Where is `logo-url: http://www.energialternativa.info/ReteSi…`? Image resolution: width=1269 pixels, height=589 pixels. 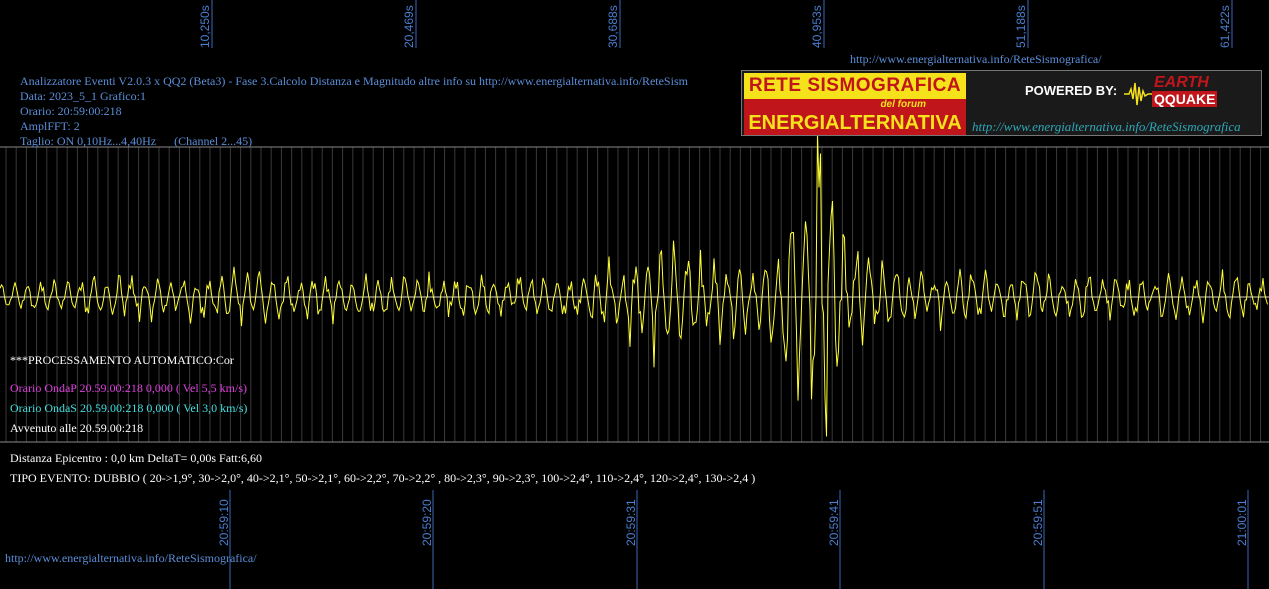
logo-url: http://www.energialternativa.info/ReteSi… is located at coordinates (1106, 126).